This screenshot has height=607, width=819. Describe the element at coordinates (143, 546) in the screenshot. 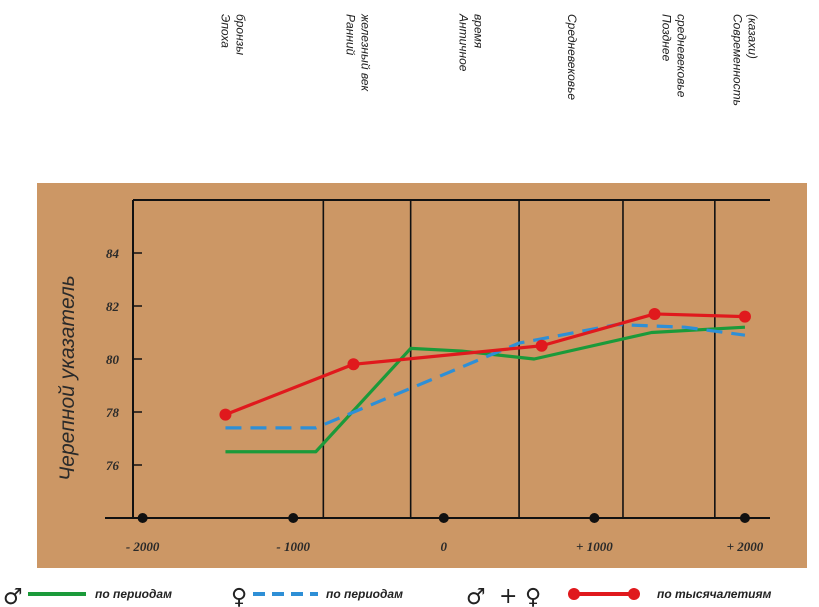

I see `x-tick-label: - 2000` at that location.